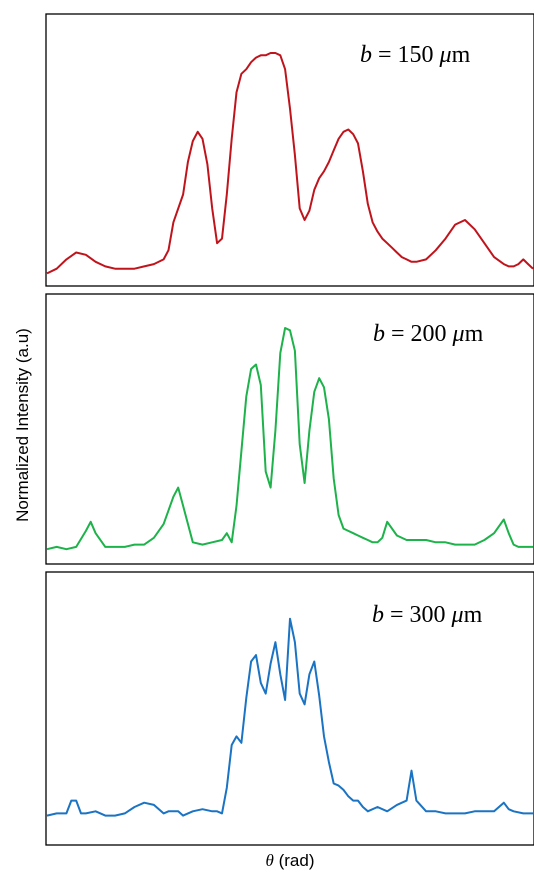 Image resolution: width=534 pixels, height=875 pixels. I want to click on x-axis-unit: (rad), so click(294, 860).